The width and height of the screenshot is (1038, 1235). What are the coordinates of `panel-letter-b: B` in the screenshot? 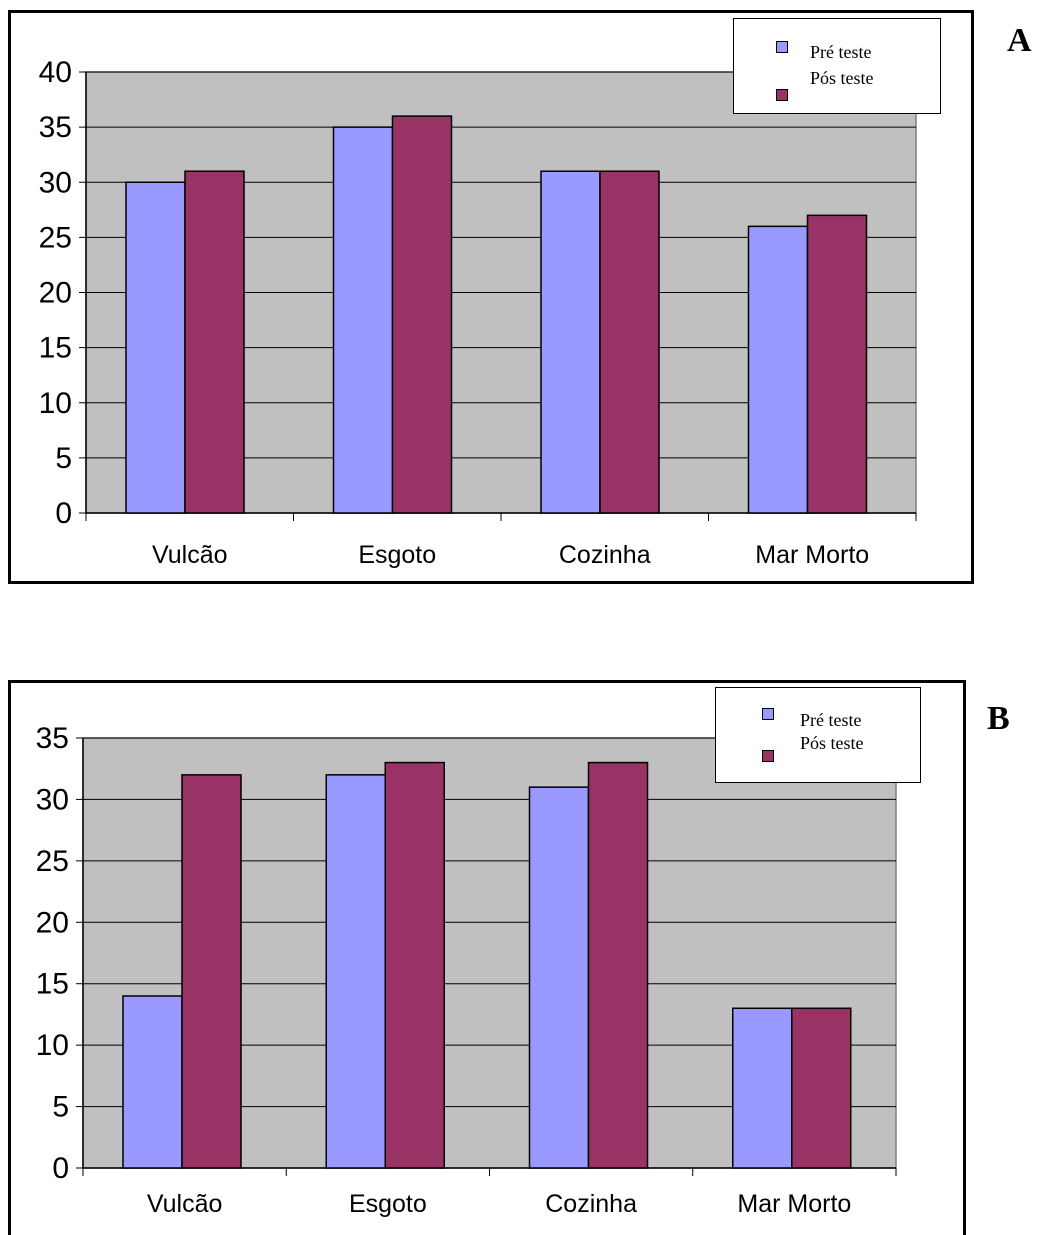 It's located at (998, 718).